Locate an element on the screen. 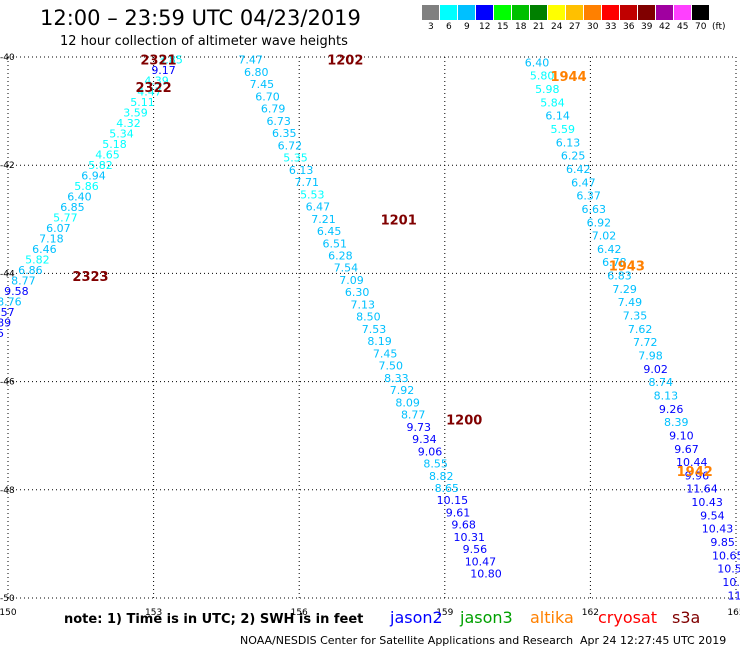 The height and width of the screenshot is (650, 740). pass-time-label: 1201 is located at coordinates (399, 220).